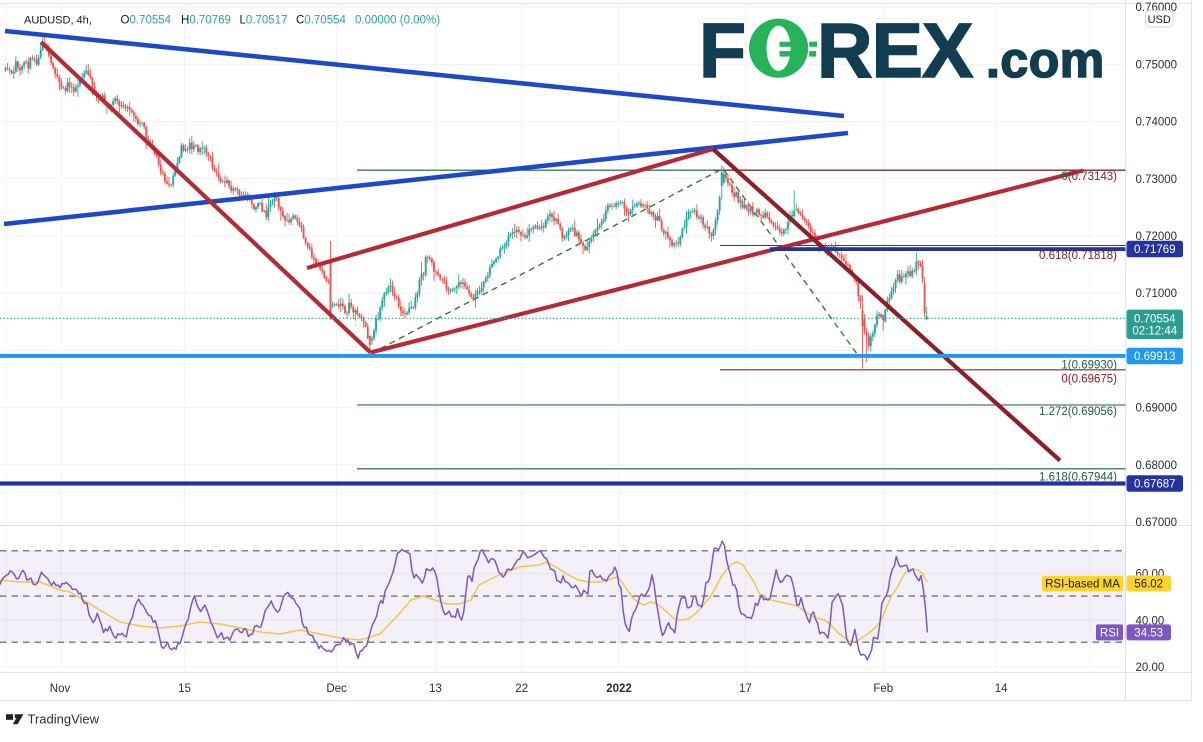  What do you see at coordinates (1157, 466) in the screenshot?
I see `svg-text: 0.68000` at bounding box center [1157, 466].